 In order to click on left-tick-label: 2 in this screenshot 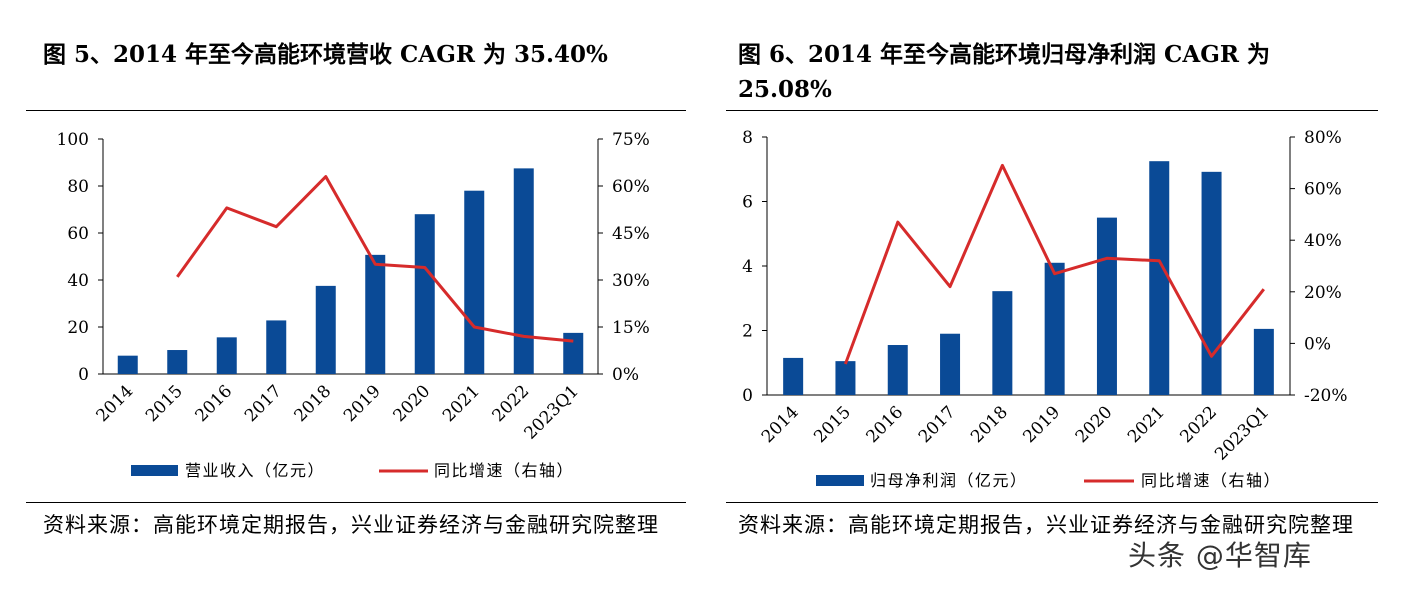, I will do `click(747, 332)`.